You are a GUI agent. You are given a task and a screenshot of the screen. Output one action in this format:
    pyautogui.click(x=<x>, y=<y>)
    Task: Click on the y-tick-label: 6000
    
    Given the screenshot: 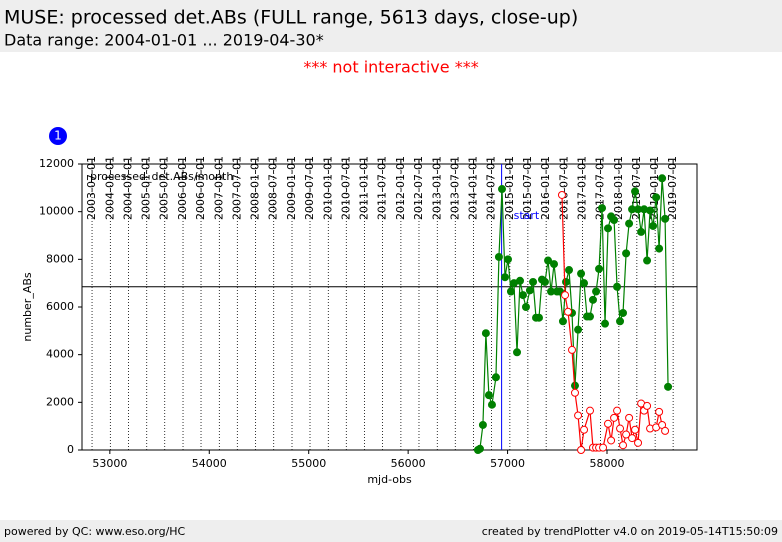 What is the action you would take?
    pyautogui.click(x=60, y=306)
    